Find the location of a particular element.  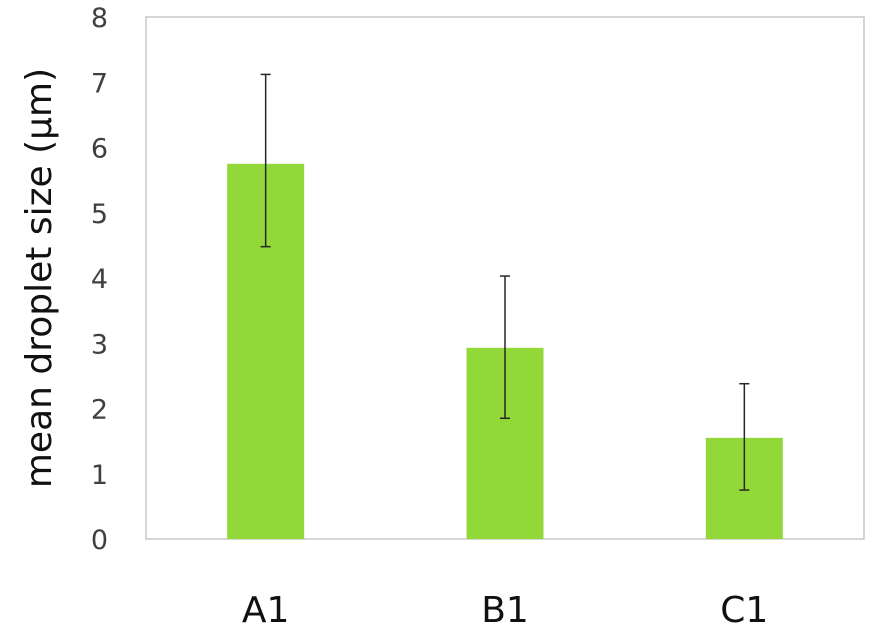

x-category-label: C1 is located at coordinates (744, 610).